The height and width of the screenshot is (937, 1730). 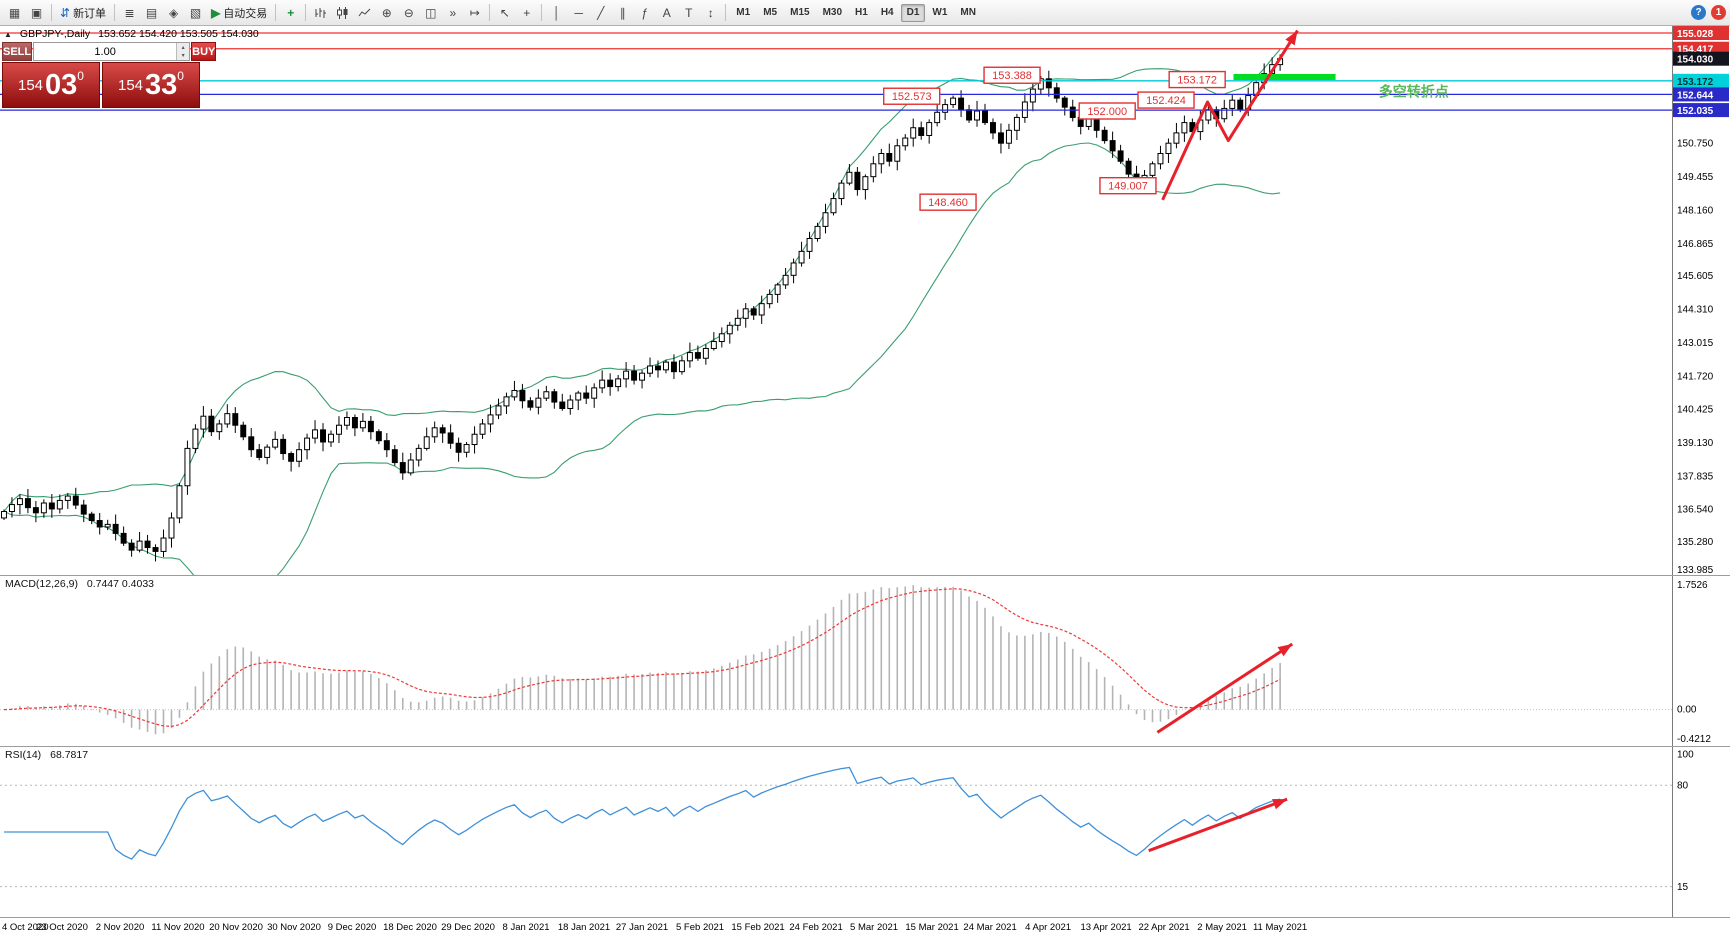 I want to click on navigator-button: ◈, so click(x=173, y=13).